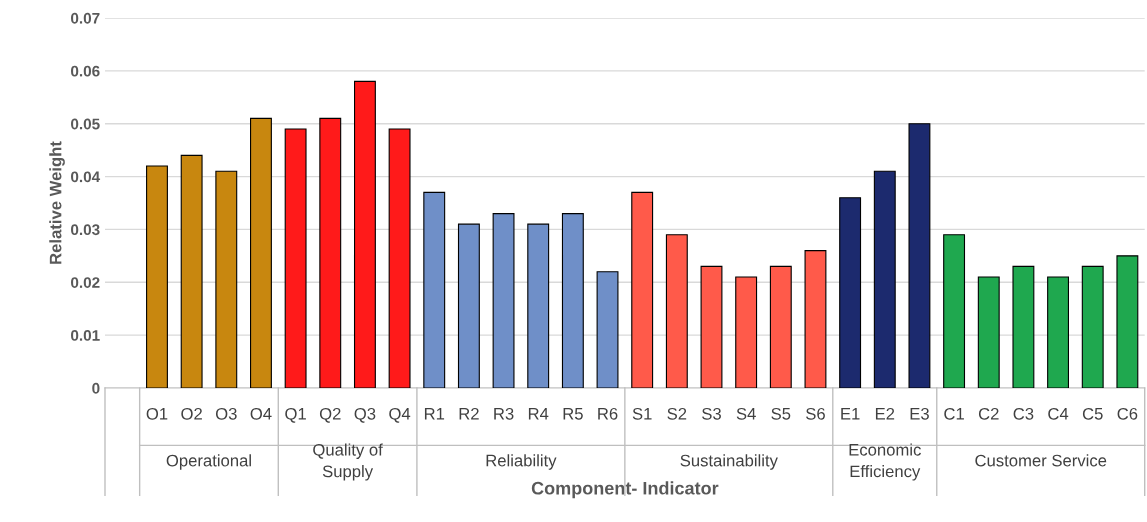 The height and width of the screenshot is (522, 1147). I want to click on y-axis-title: Relative Weight, so click(57, 202).